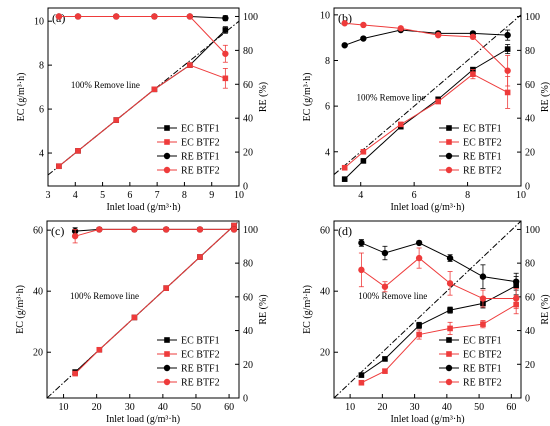 This screenshot has width=550, height=426. I want to click on legend-label: RE BTF2, so click(200, 383).